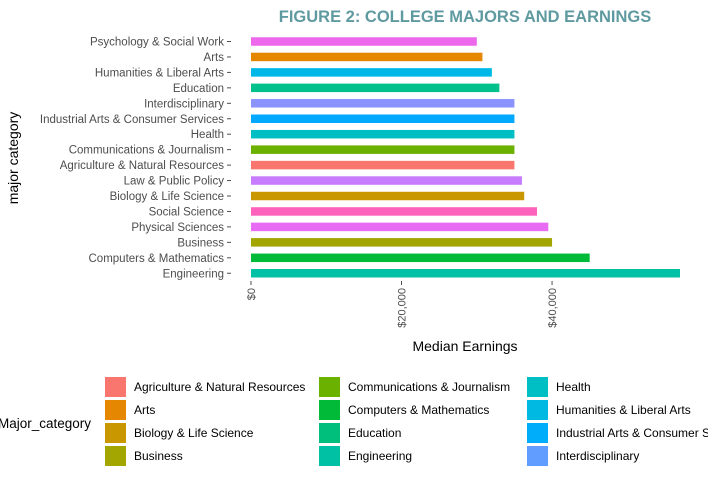 The image size is (708, 482). I want to click on y-tick-label: Physical Sciences, so click(177, 228).